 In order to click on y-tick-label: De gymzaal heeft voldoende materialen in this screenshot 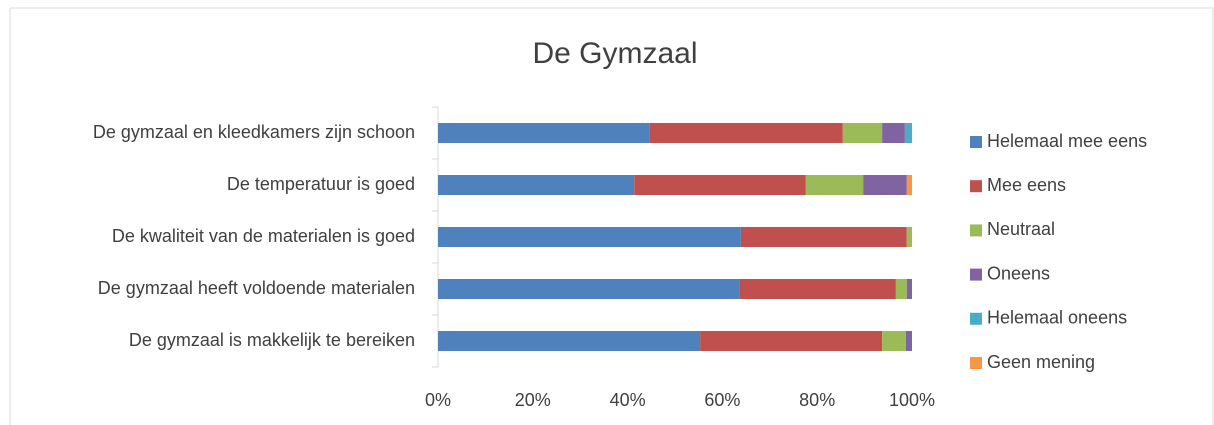, I will do `click(256, 288)`.